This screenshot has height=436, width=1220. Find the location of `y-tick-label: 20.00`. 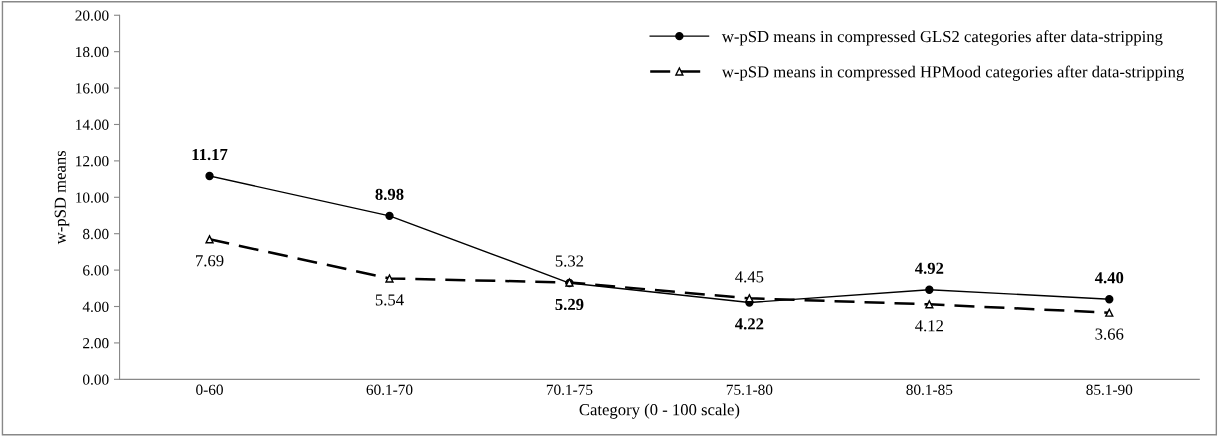

y-tick-label: 20.00 is located at coordinates (92, 15).